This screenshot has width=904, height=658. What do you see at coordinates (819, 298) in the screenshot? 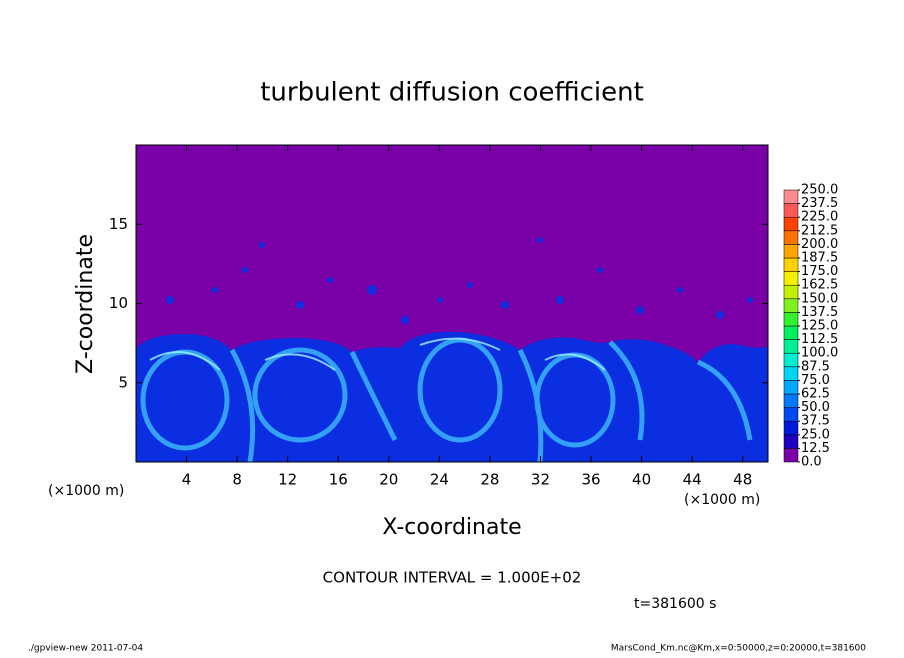
I see `colorbar-label: 150.0` at bounding box center [819, 298].